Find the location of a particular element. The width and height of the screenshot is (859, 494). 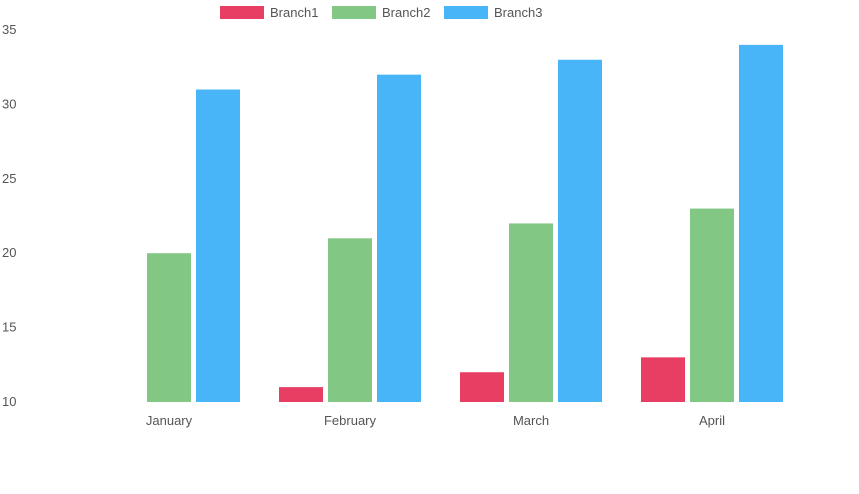

y-tick-label: 20 is located at coordinates (9, 252).